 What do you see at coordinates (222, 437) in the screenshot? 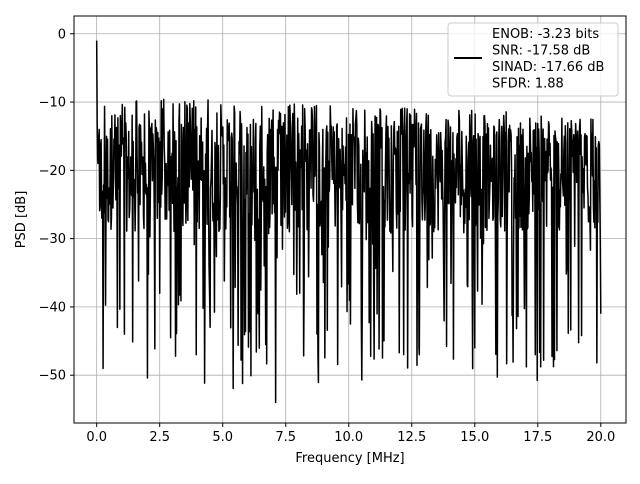
I see `x-tick-label: 5.0` at bounding box center [222, 437].